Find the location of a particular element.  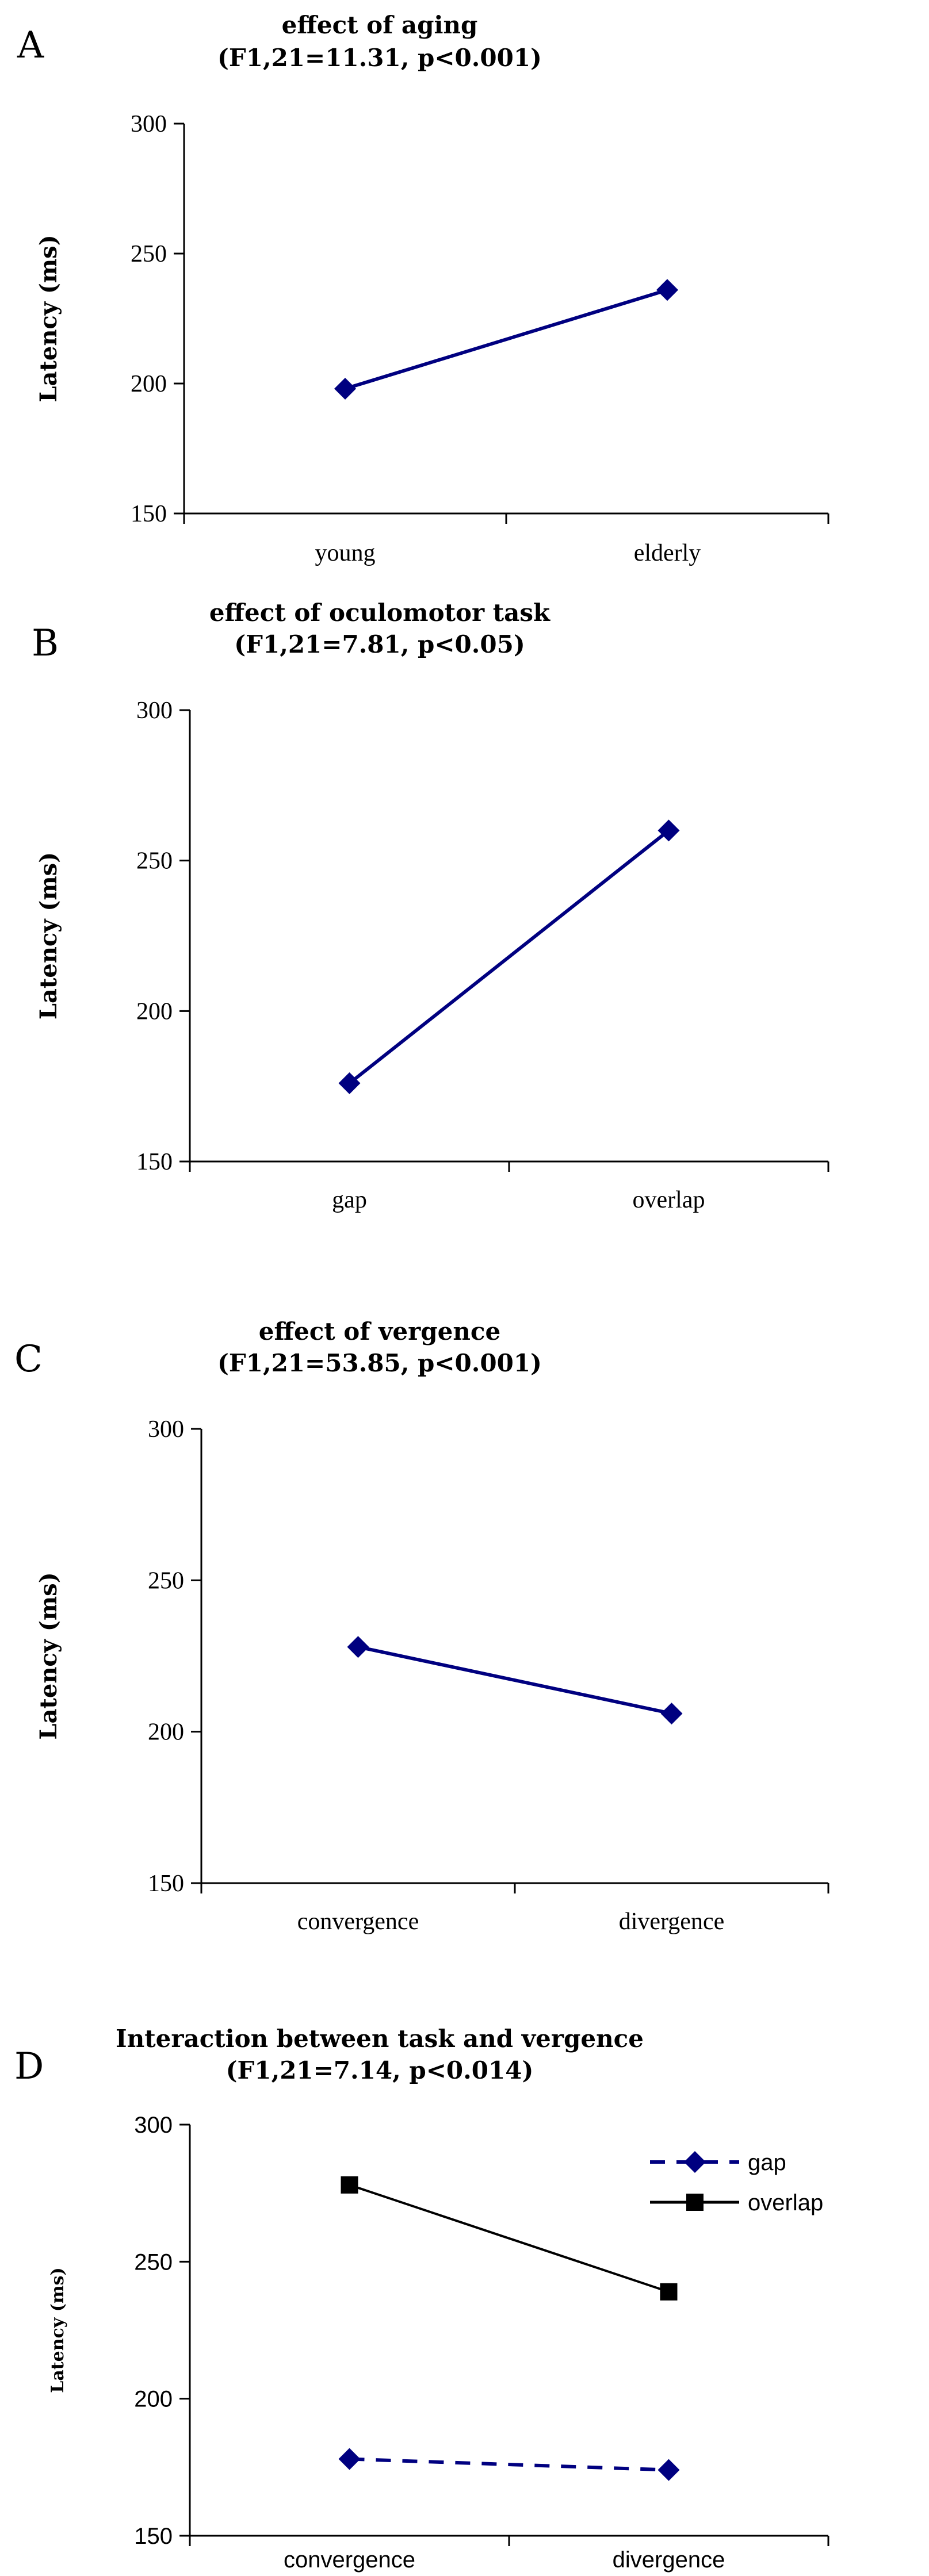

series-line-overlap is located at coordinates (510, 2238).